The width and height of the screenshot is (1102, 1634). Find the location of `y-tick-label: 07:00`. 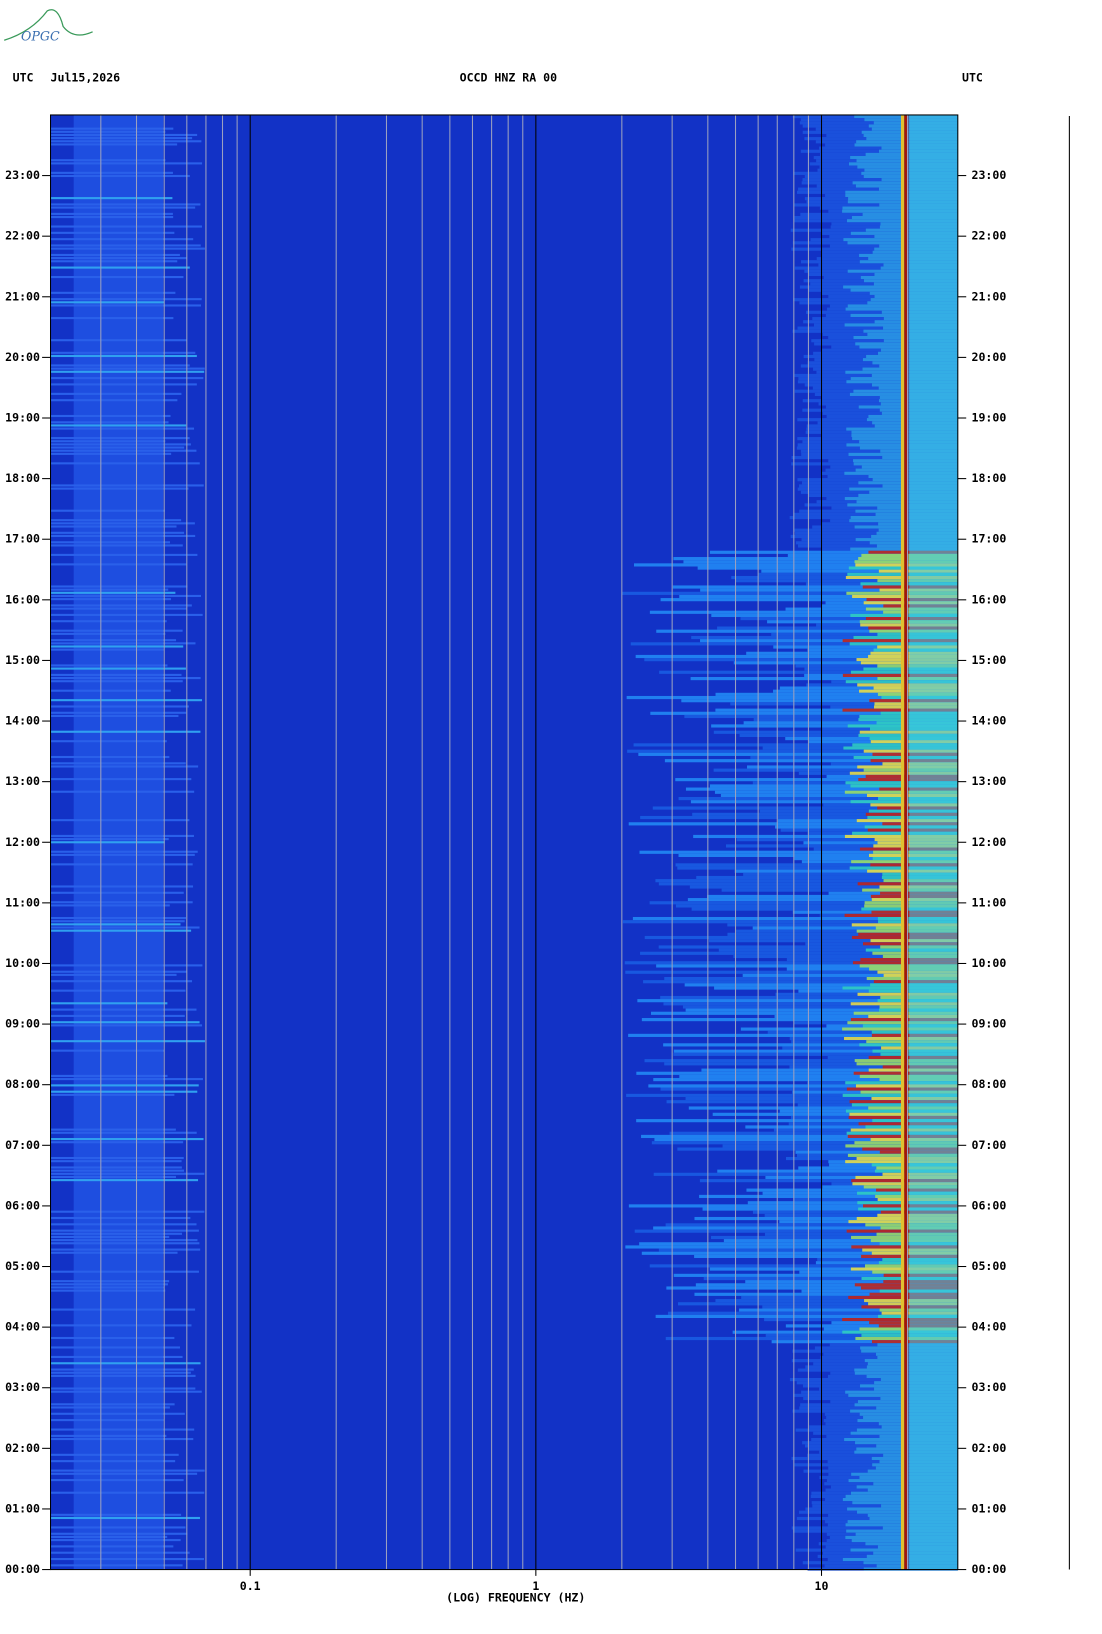

y-tick-label: 07:00 is located at coordinates (22, 1145).